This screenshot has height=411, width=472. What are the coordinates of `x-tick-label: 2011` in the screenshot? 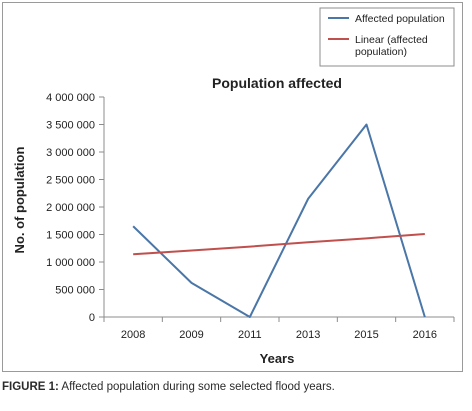 It's located at (250, 335).